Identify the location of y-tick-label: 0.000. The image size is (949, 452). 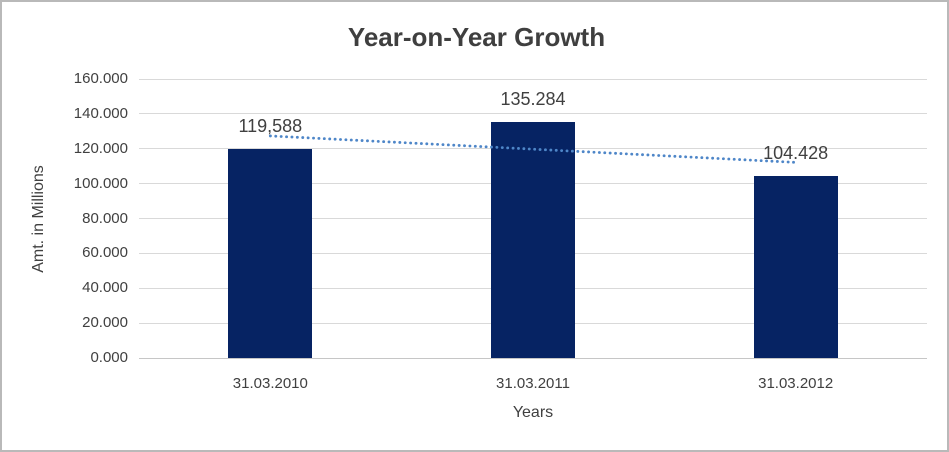
(109, 357).